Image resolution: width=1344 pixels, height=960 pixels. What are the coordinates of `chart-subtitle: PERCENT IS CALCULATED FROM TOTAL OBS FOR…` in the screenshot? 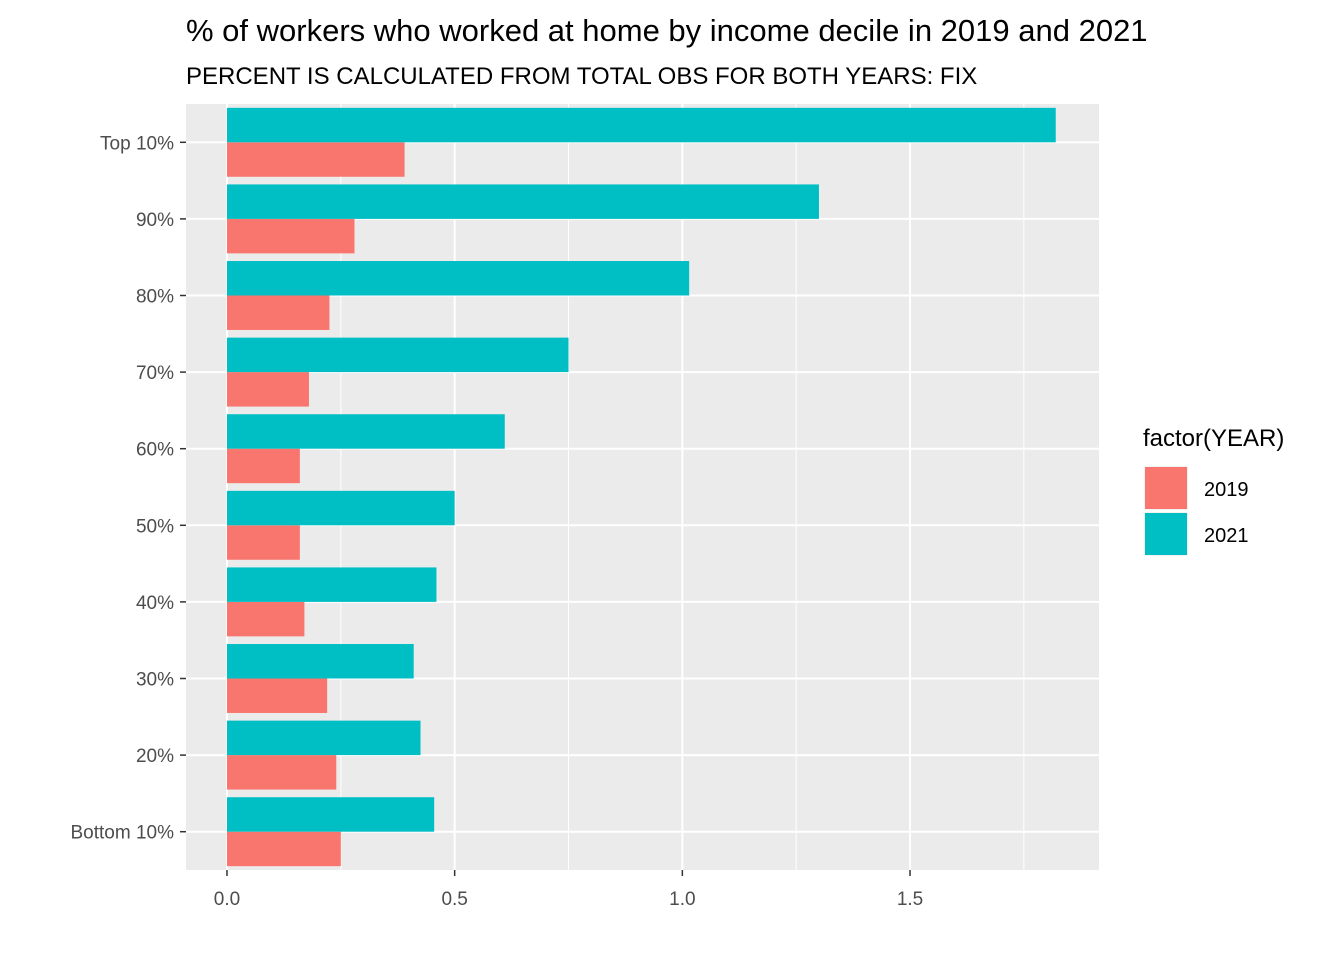 It's located at (581, 76).